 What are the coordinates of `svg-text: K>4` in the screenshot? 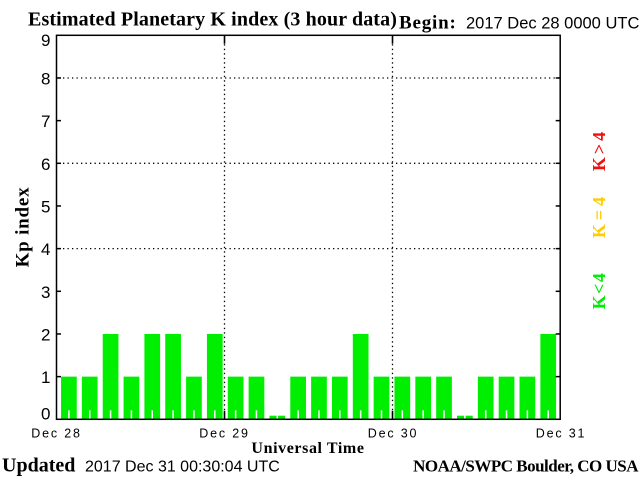 It's located at (599, 150).